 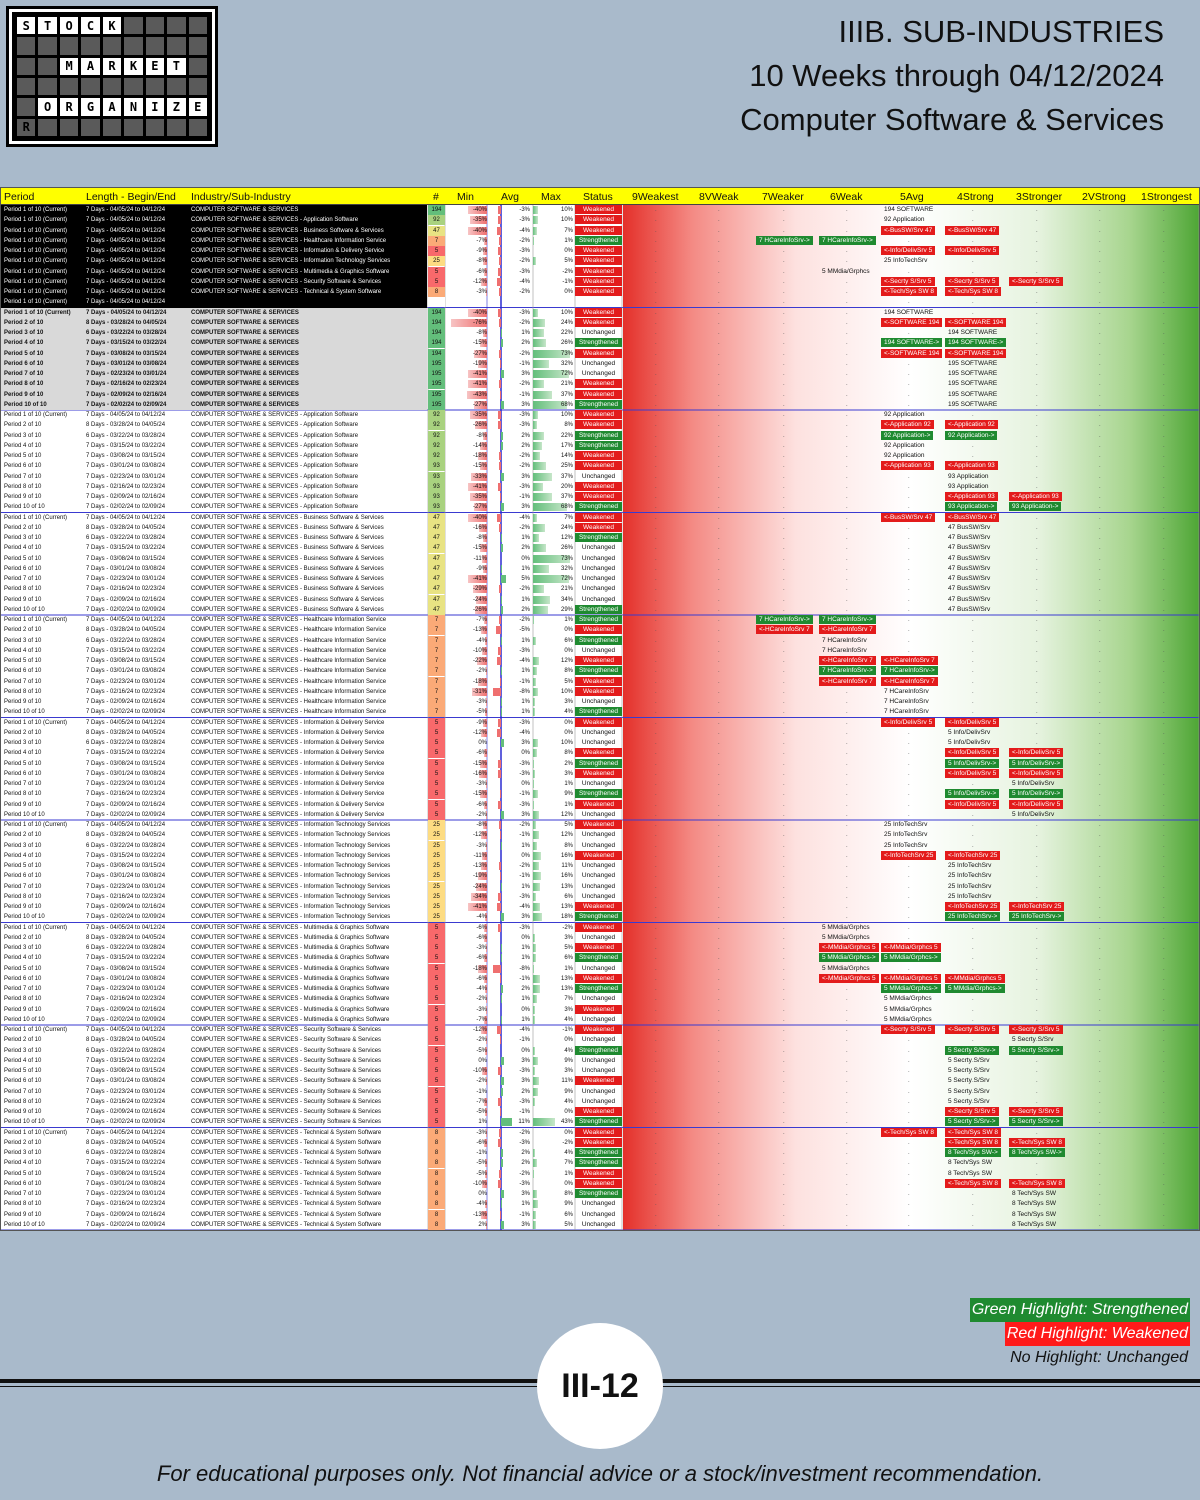 I want to click on max-cell: 4%, so click(x=568, y=1101).